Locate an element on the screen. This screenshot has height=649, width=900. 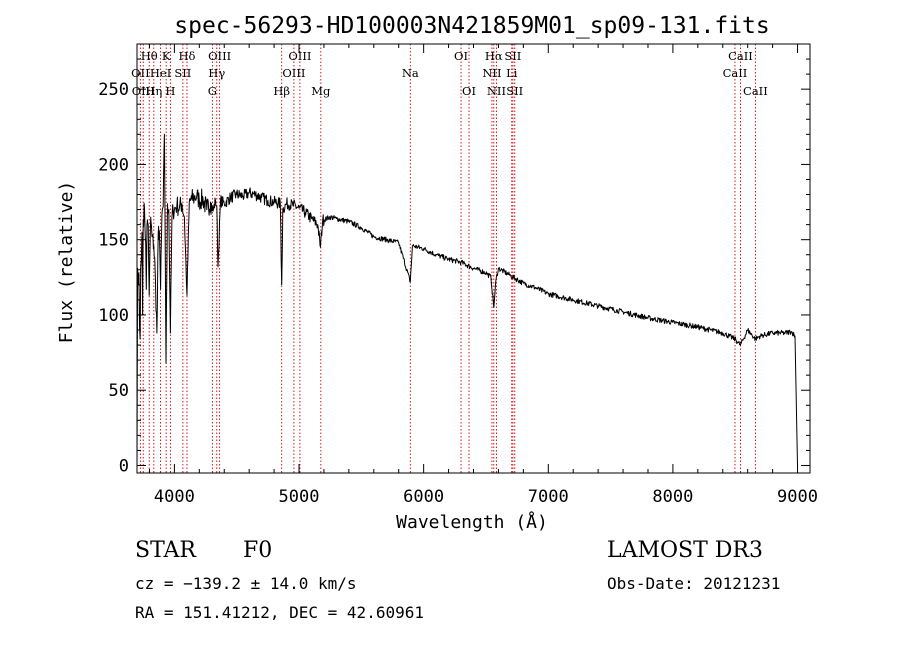
y-tick-label: 200 is located at coordinates (113, 165).